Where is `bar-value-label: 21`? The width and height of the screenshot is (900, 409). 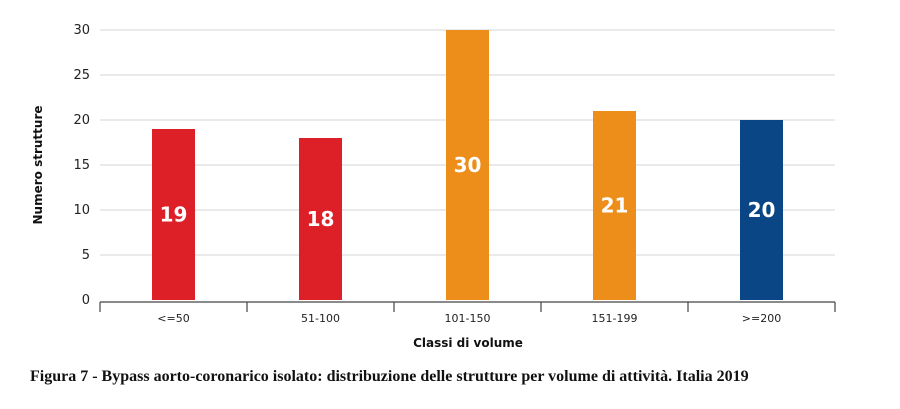 bar-value-label: 21 is located at coordinates (615, 206).